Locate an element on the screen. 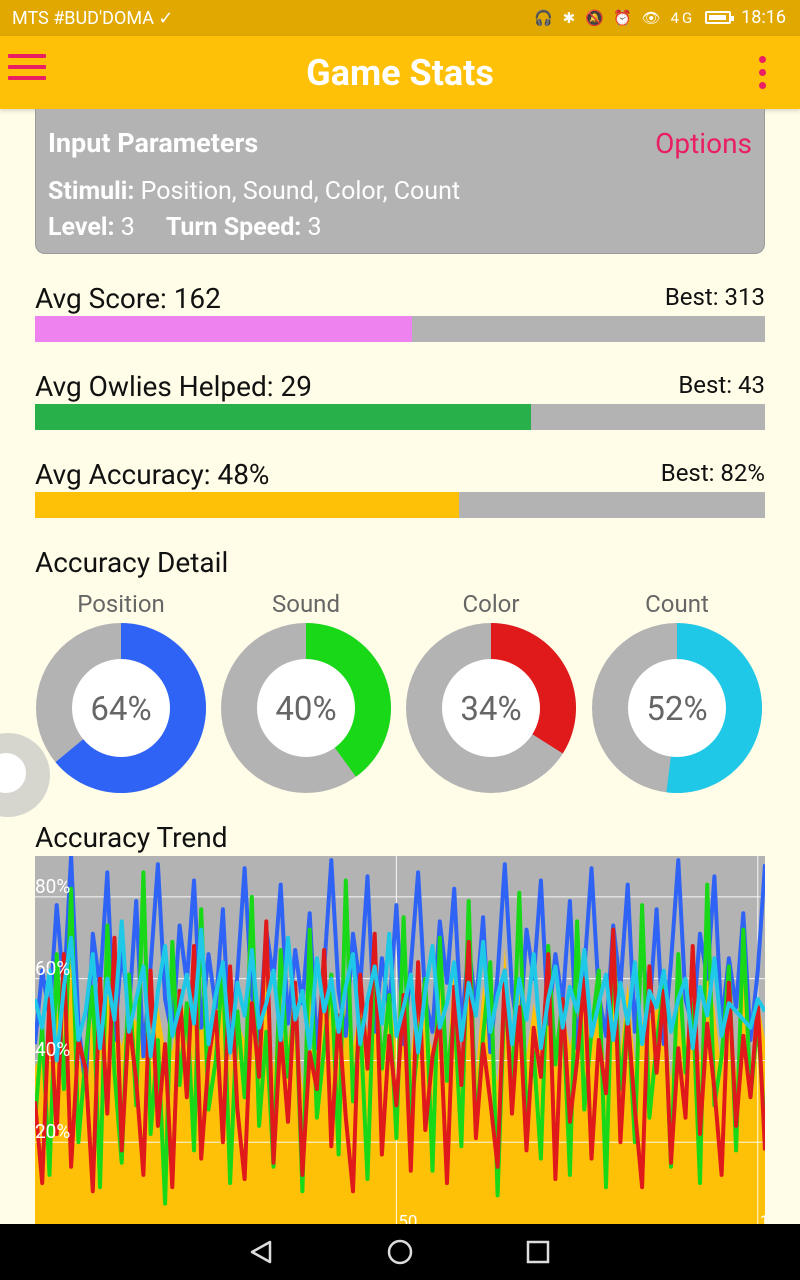 This screenshot has width=800, height=1280. recents-icon is located at coordinates (538, 1252).